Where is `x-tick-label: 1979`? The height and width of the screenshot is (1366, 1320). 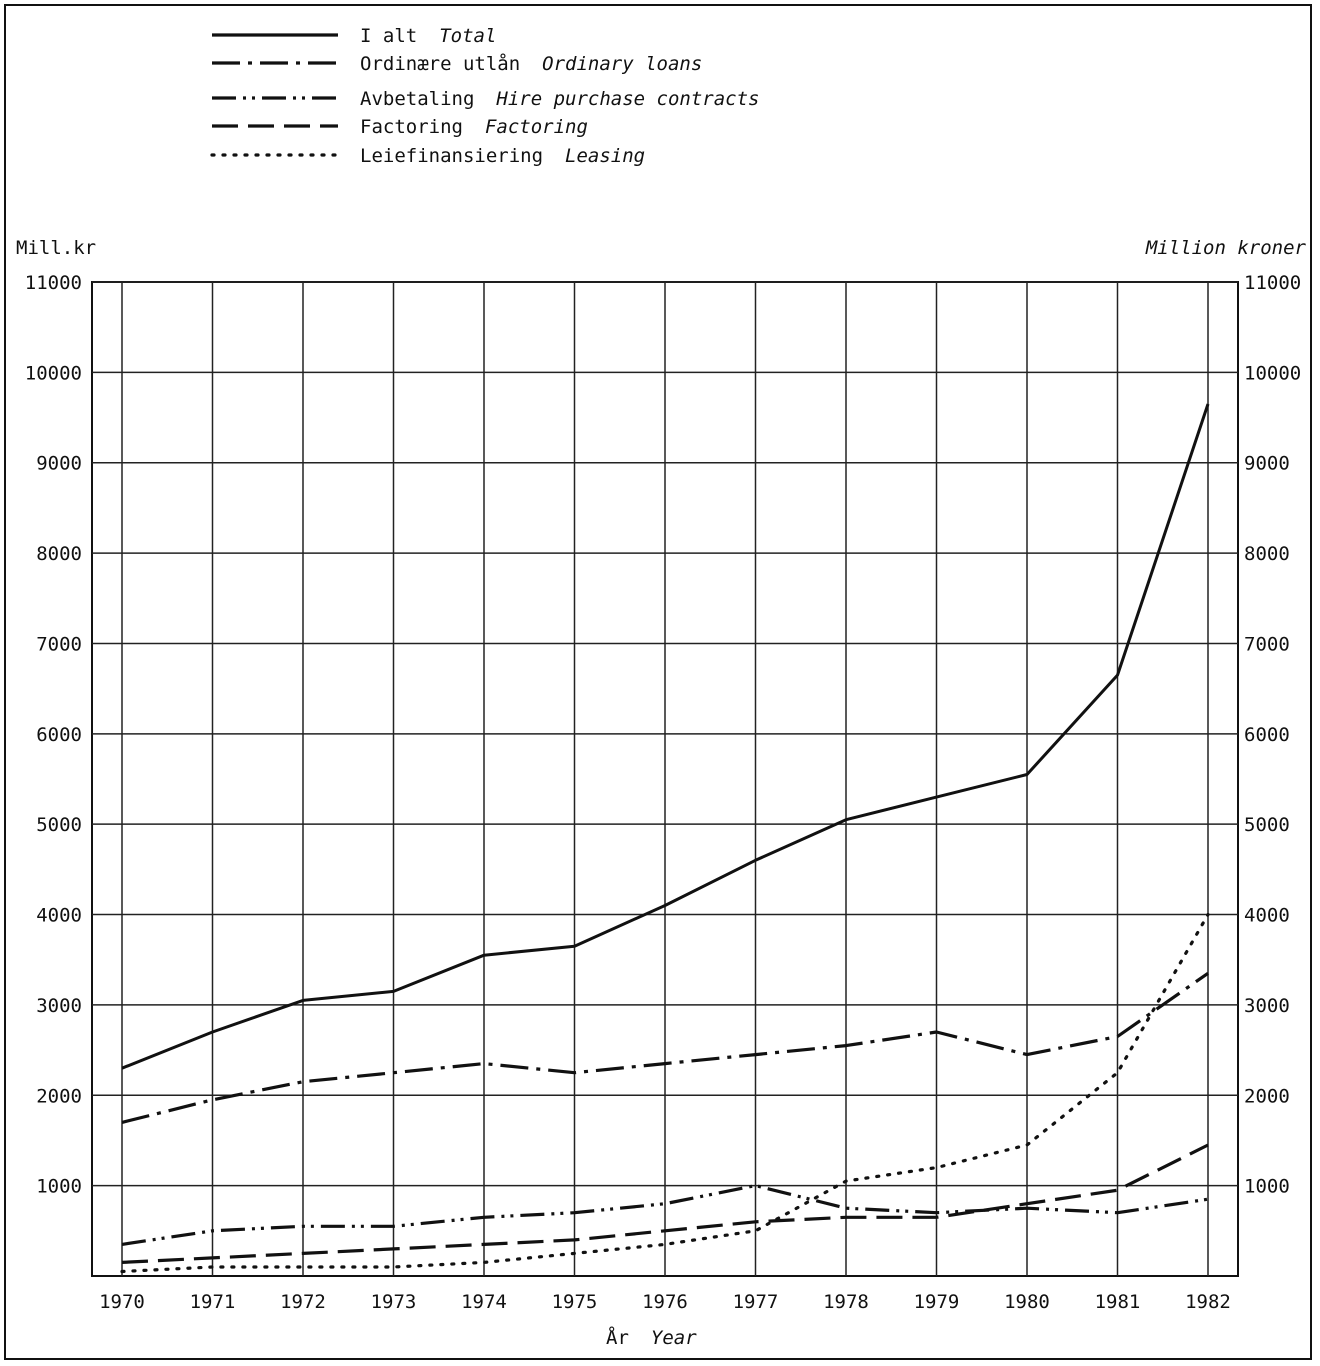 x-tick-label: 1979 is located at coordinates (937, 1302).